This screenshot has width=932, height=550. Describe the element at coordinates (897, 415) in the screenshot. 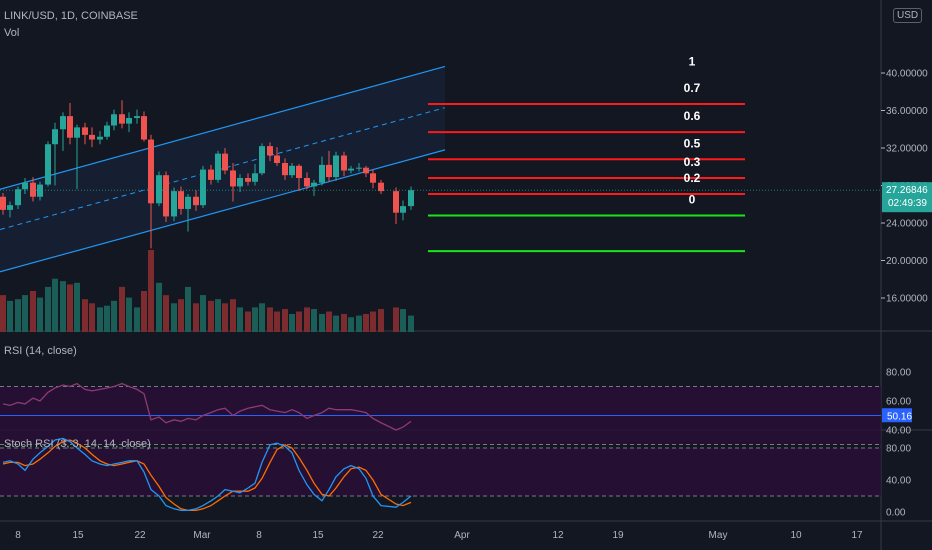

I see `rsi-value-tag` at that location.